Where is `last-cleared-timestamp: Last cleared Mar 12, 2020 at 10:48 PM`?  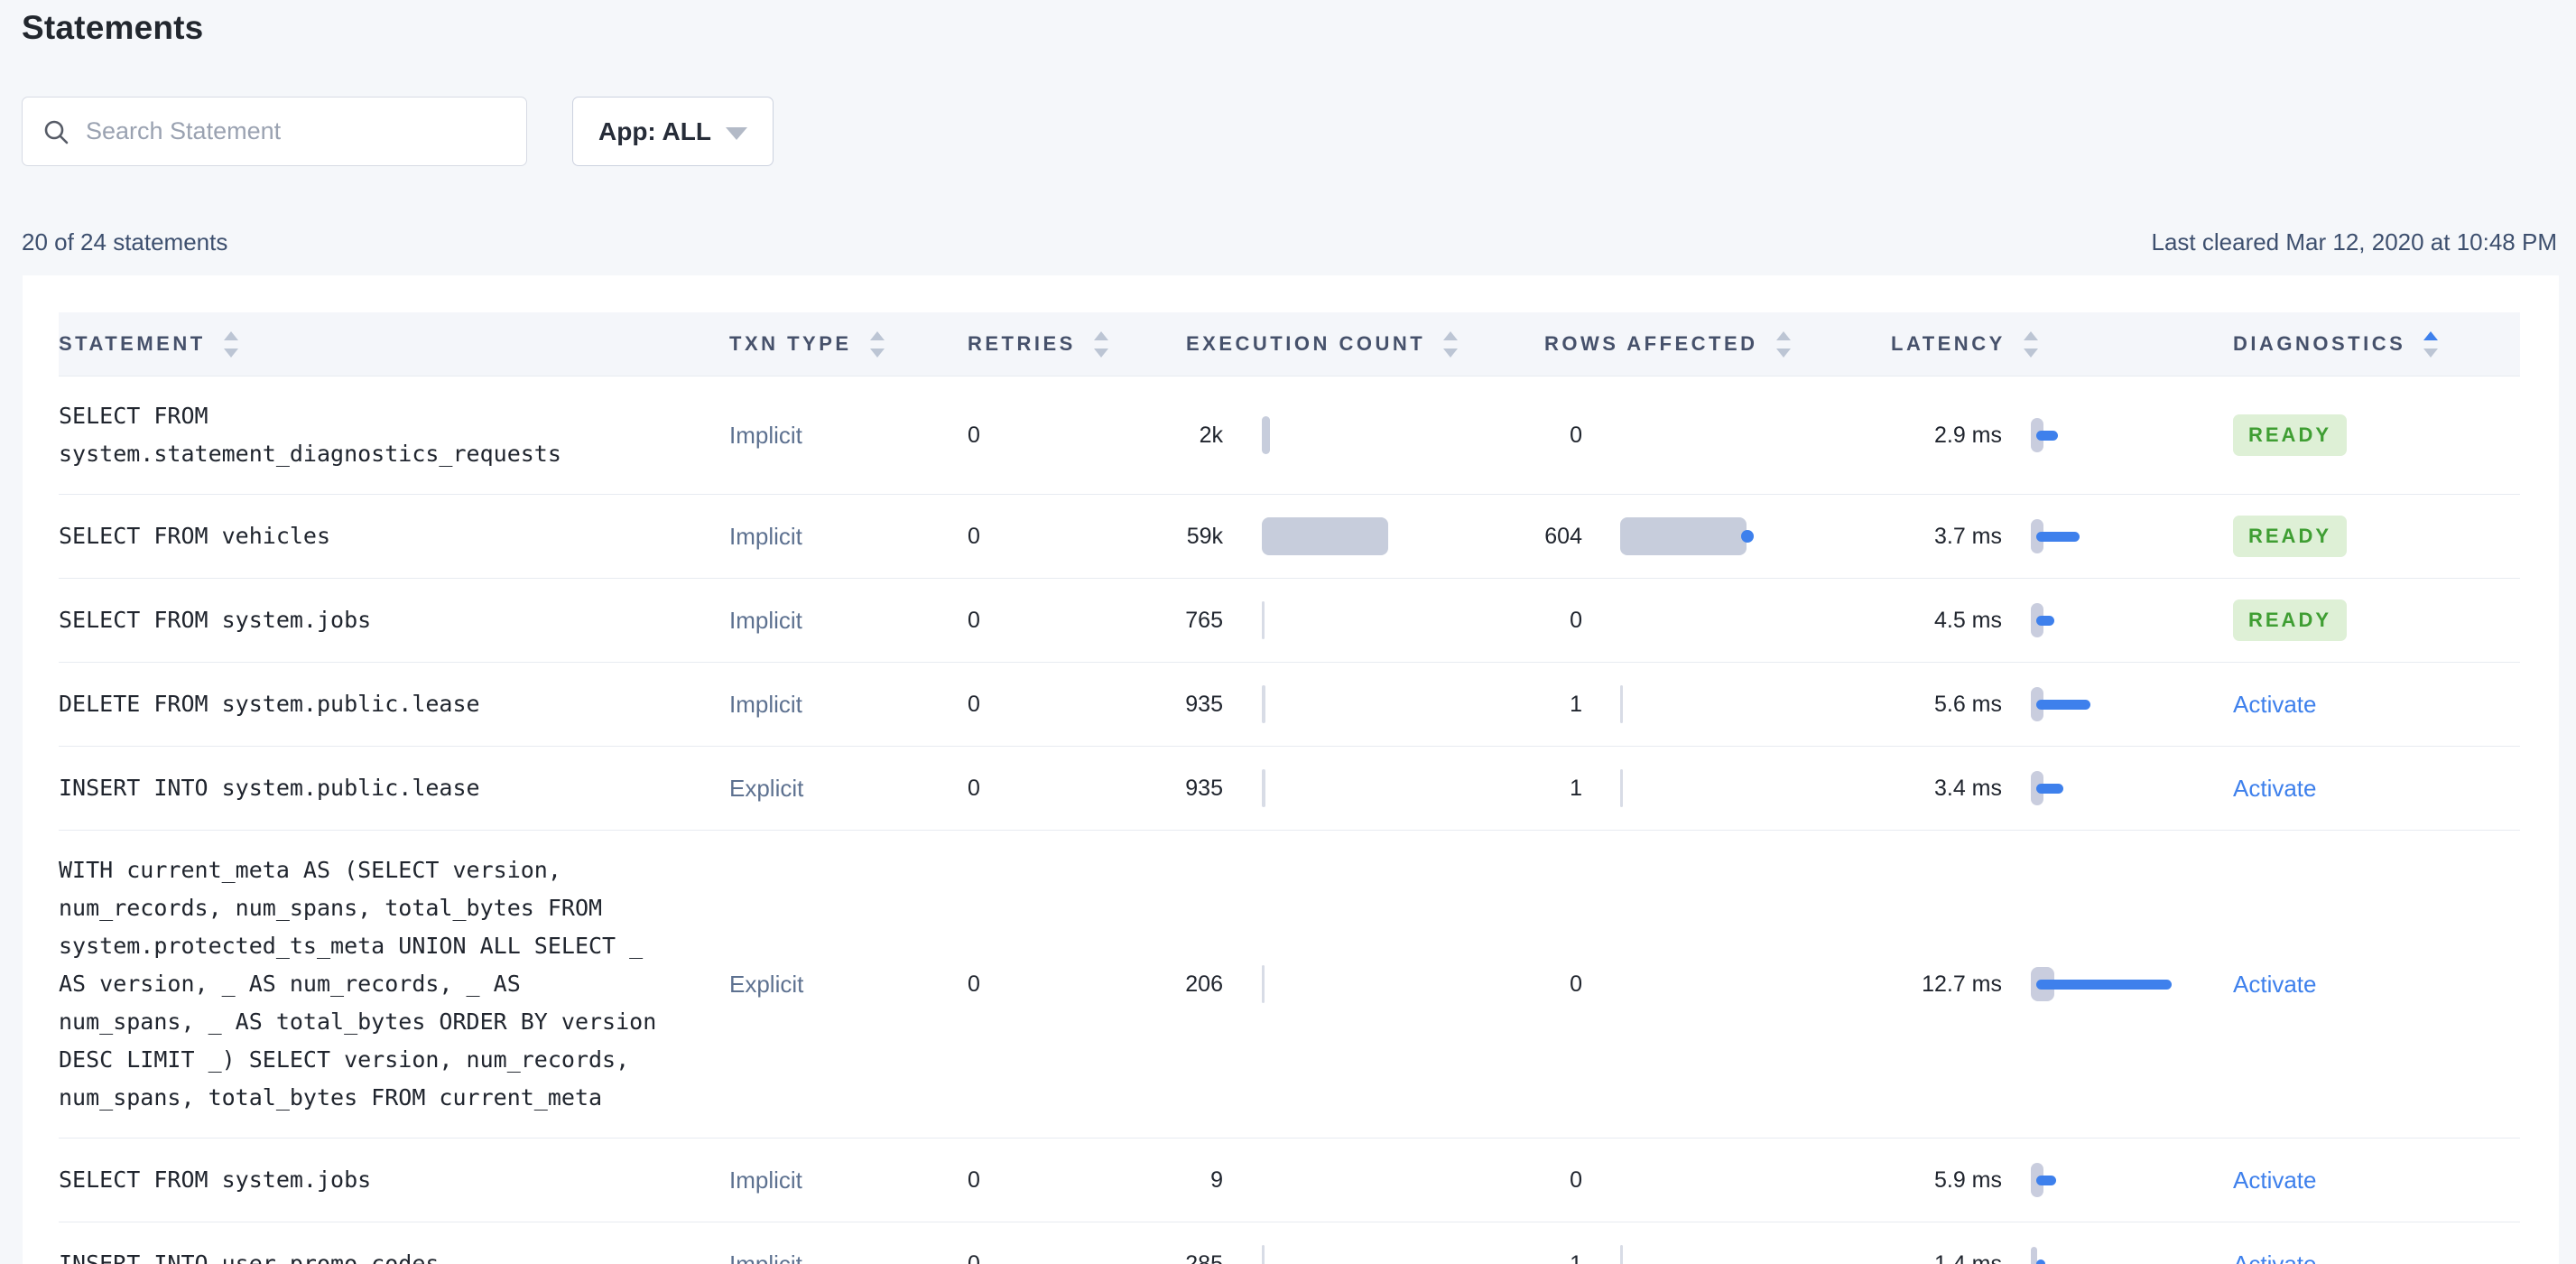
last-cleared-timestamp: Last cleared Mar 12, 2020 at 10:48 PM is located at coordinates (2354, 242).